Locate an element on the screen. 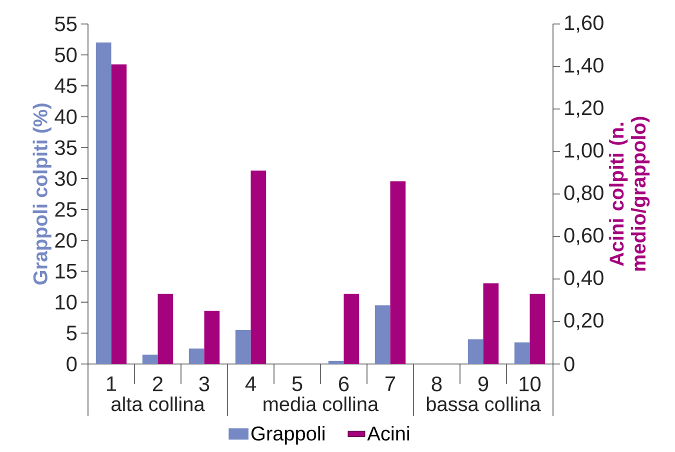 The image size is (675, 452). y-tick-label: 40 is located at coordinates (65, 116).